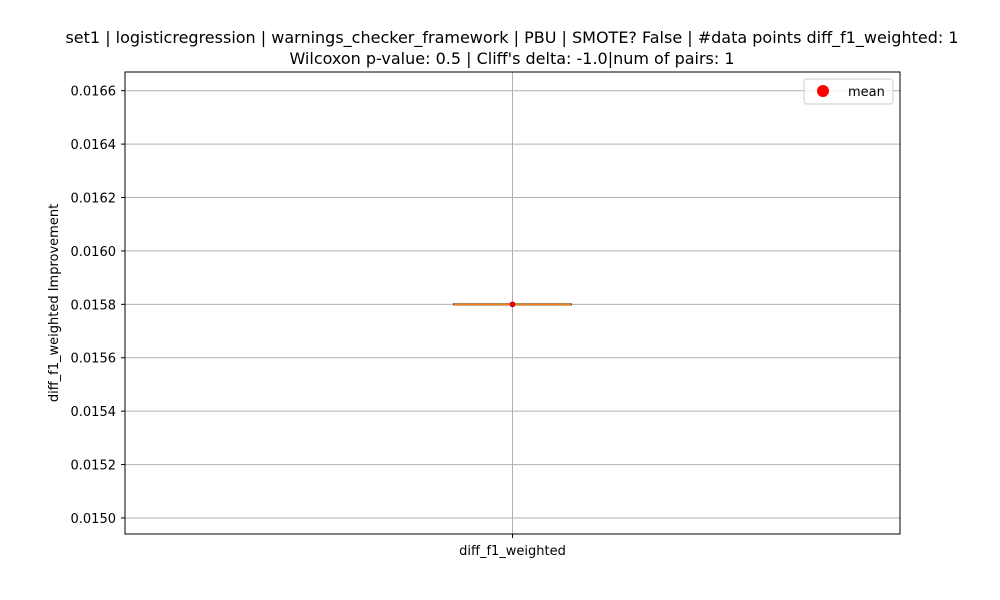 Image resolution: width=1000 pixels, height=600 pixels. I want to click on x-tick-label: diff_f1_weighted, so click(512, 551).